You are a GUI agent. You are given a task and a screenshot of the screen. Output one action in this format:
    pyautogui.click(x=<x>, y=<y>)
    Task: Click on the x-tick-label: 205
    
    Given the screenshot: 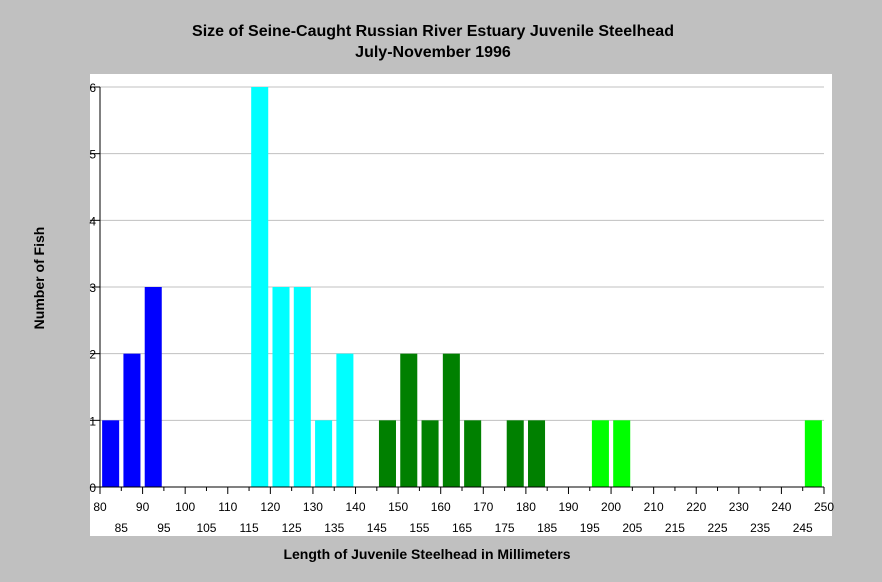 What is the action you would take?
    pyautogui.click(x=632, y=528)
    